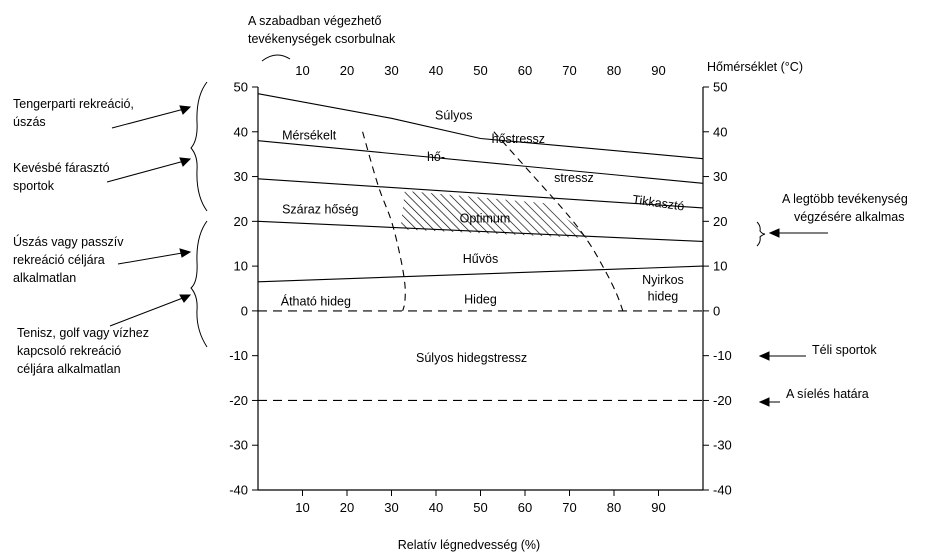 This screenshot has width=938, height=553. Describe the element at coordinates (59, 260) in the screenshot. I see `left-note-3-line-2: rekreáció céljára` at that location.